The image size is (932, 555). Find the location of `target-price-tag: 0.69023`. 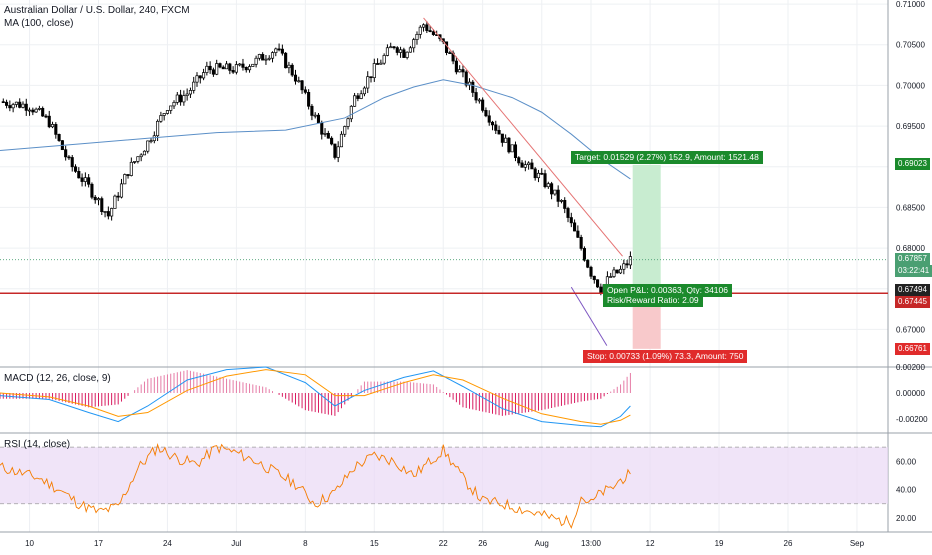

target-price-tag: 0.69023 is located at coordinates (912, 164).